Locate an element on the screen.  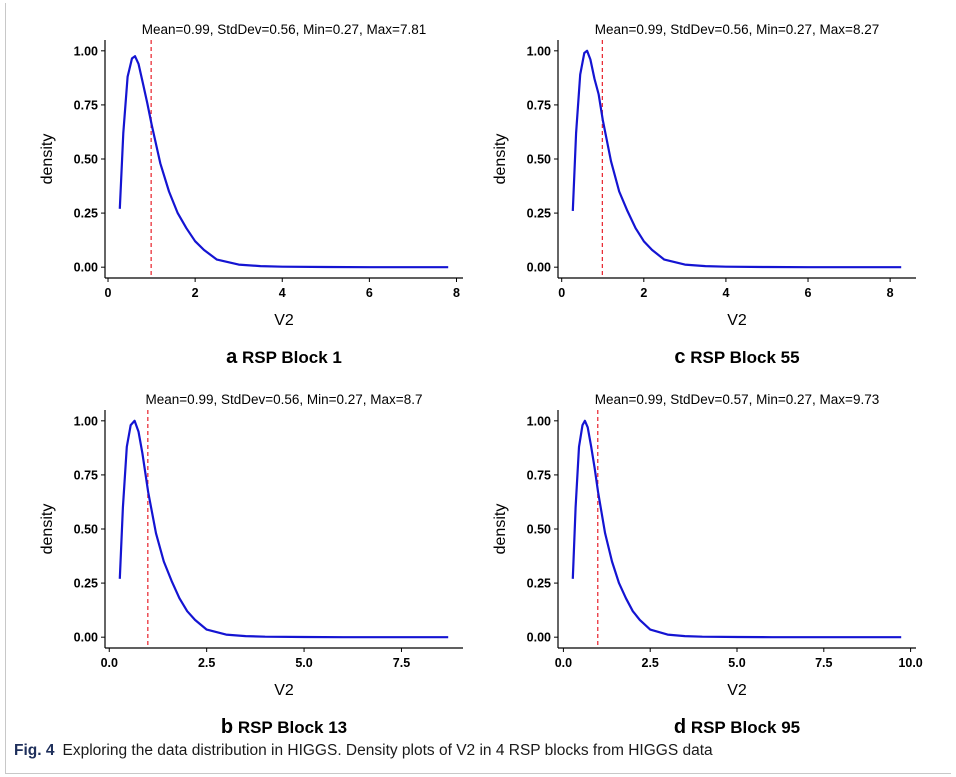
panel-caption: c RSP Block 55 is located at coordinates (736, 357).